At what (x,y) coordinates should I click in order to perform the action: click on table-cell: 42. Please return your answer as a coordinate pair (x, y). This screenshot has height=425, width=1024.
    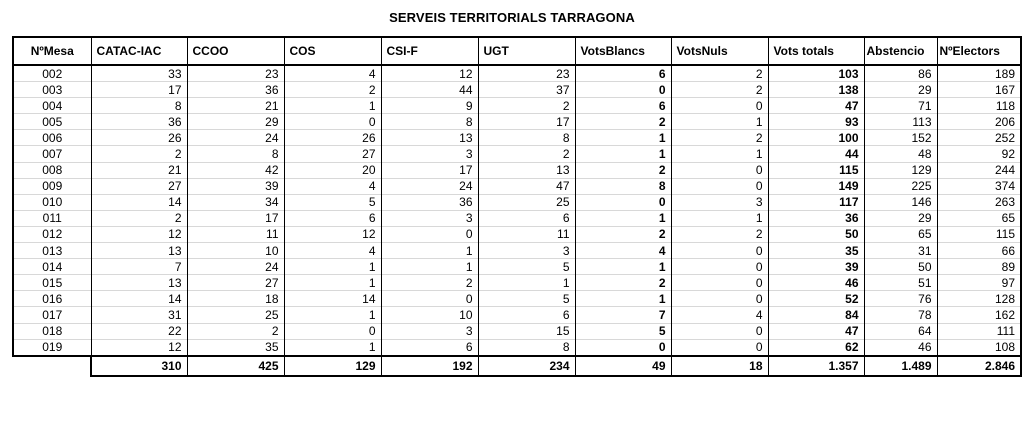
    Looking at the image, I should click on (235, 170).